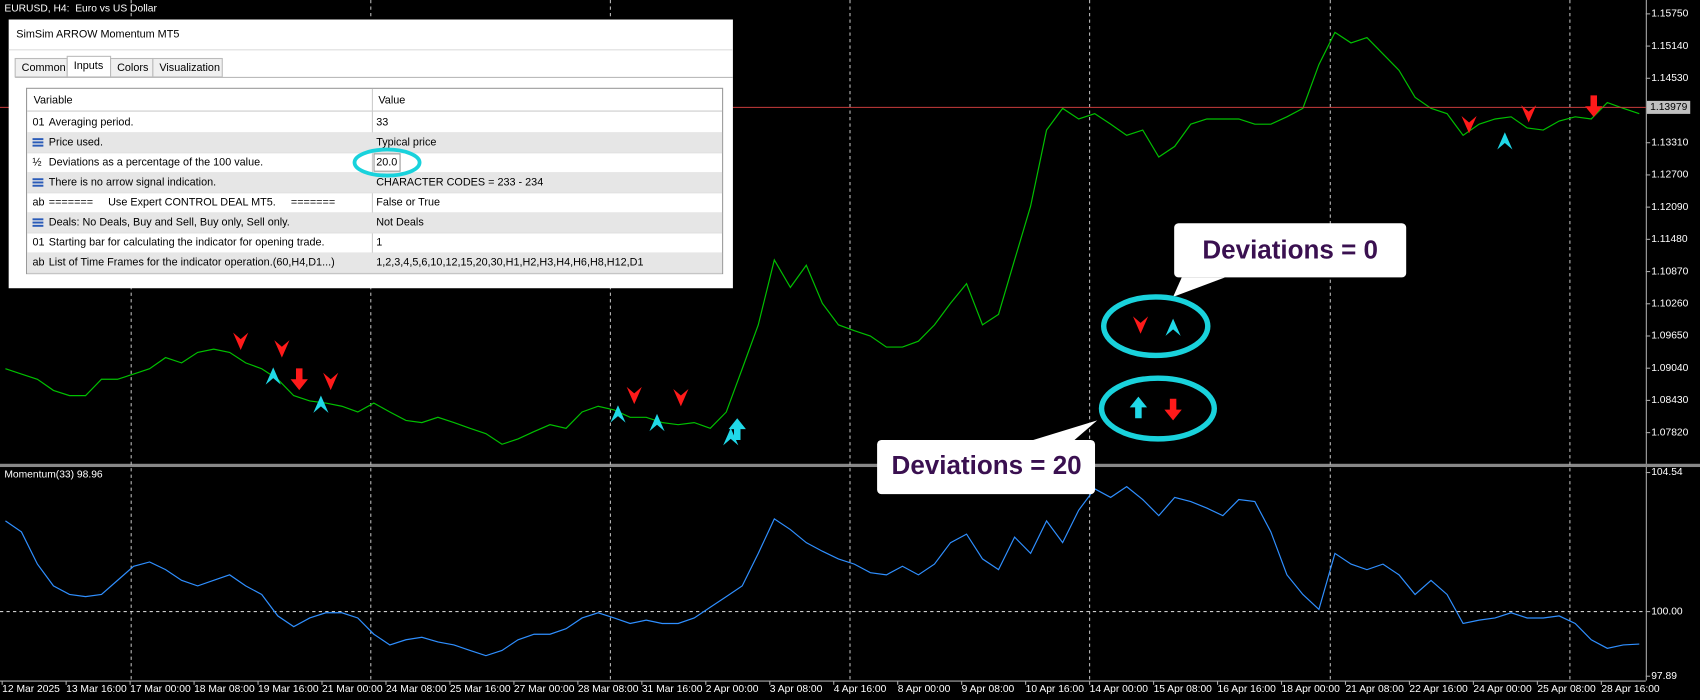 This screenshot has height=700, width=1700. What do you see at coordinates (97, 35) in the screenshot?
I see `dialog-title: SimSim ARROW Momentum MT5` at bounding box center [97, 35].